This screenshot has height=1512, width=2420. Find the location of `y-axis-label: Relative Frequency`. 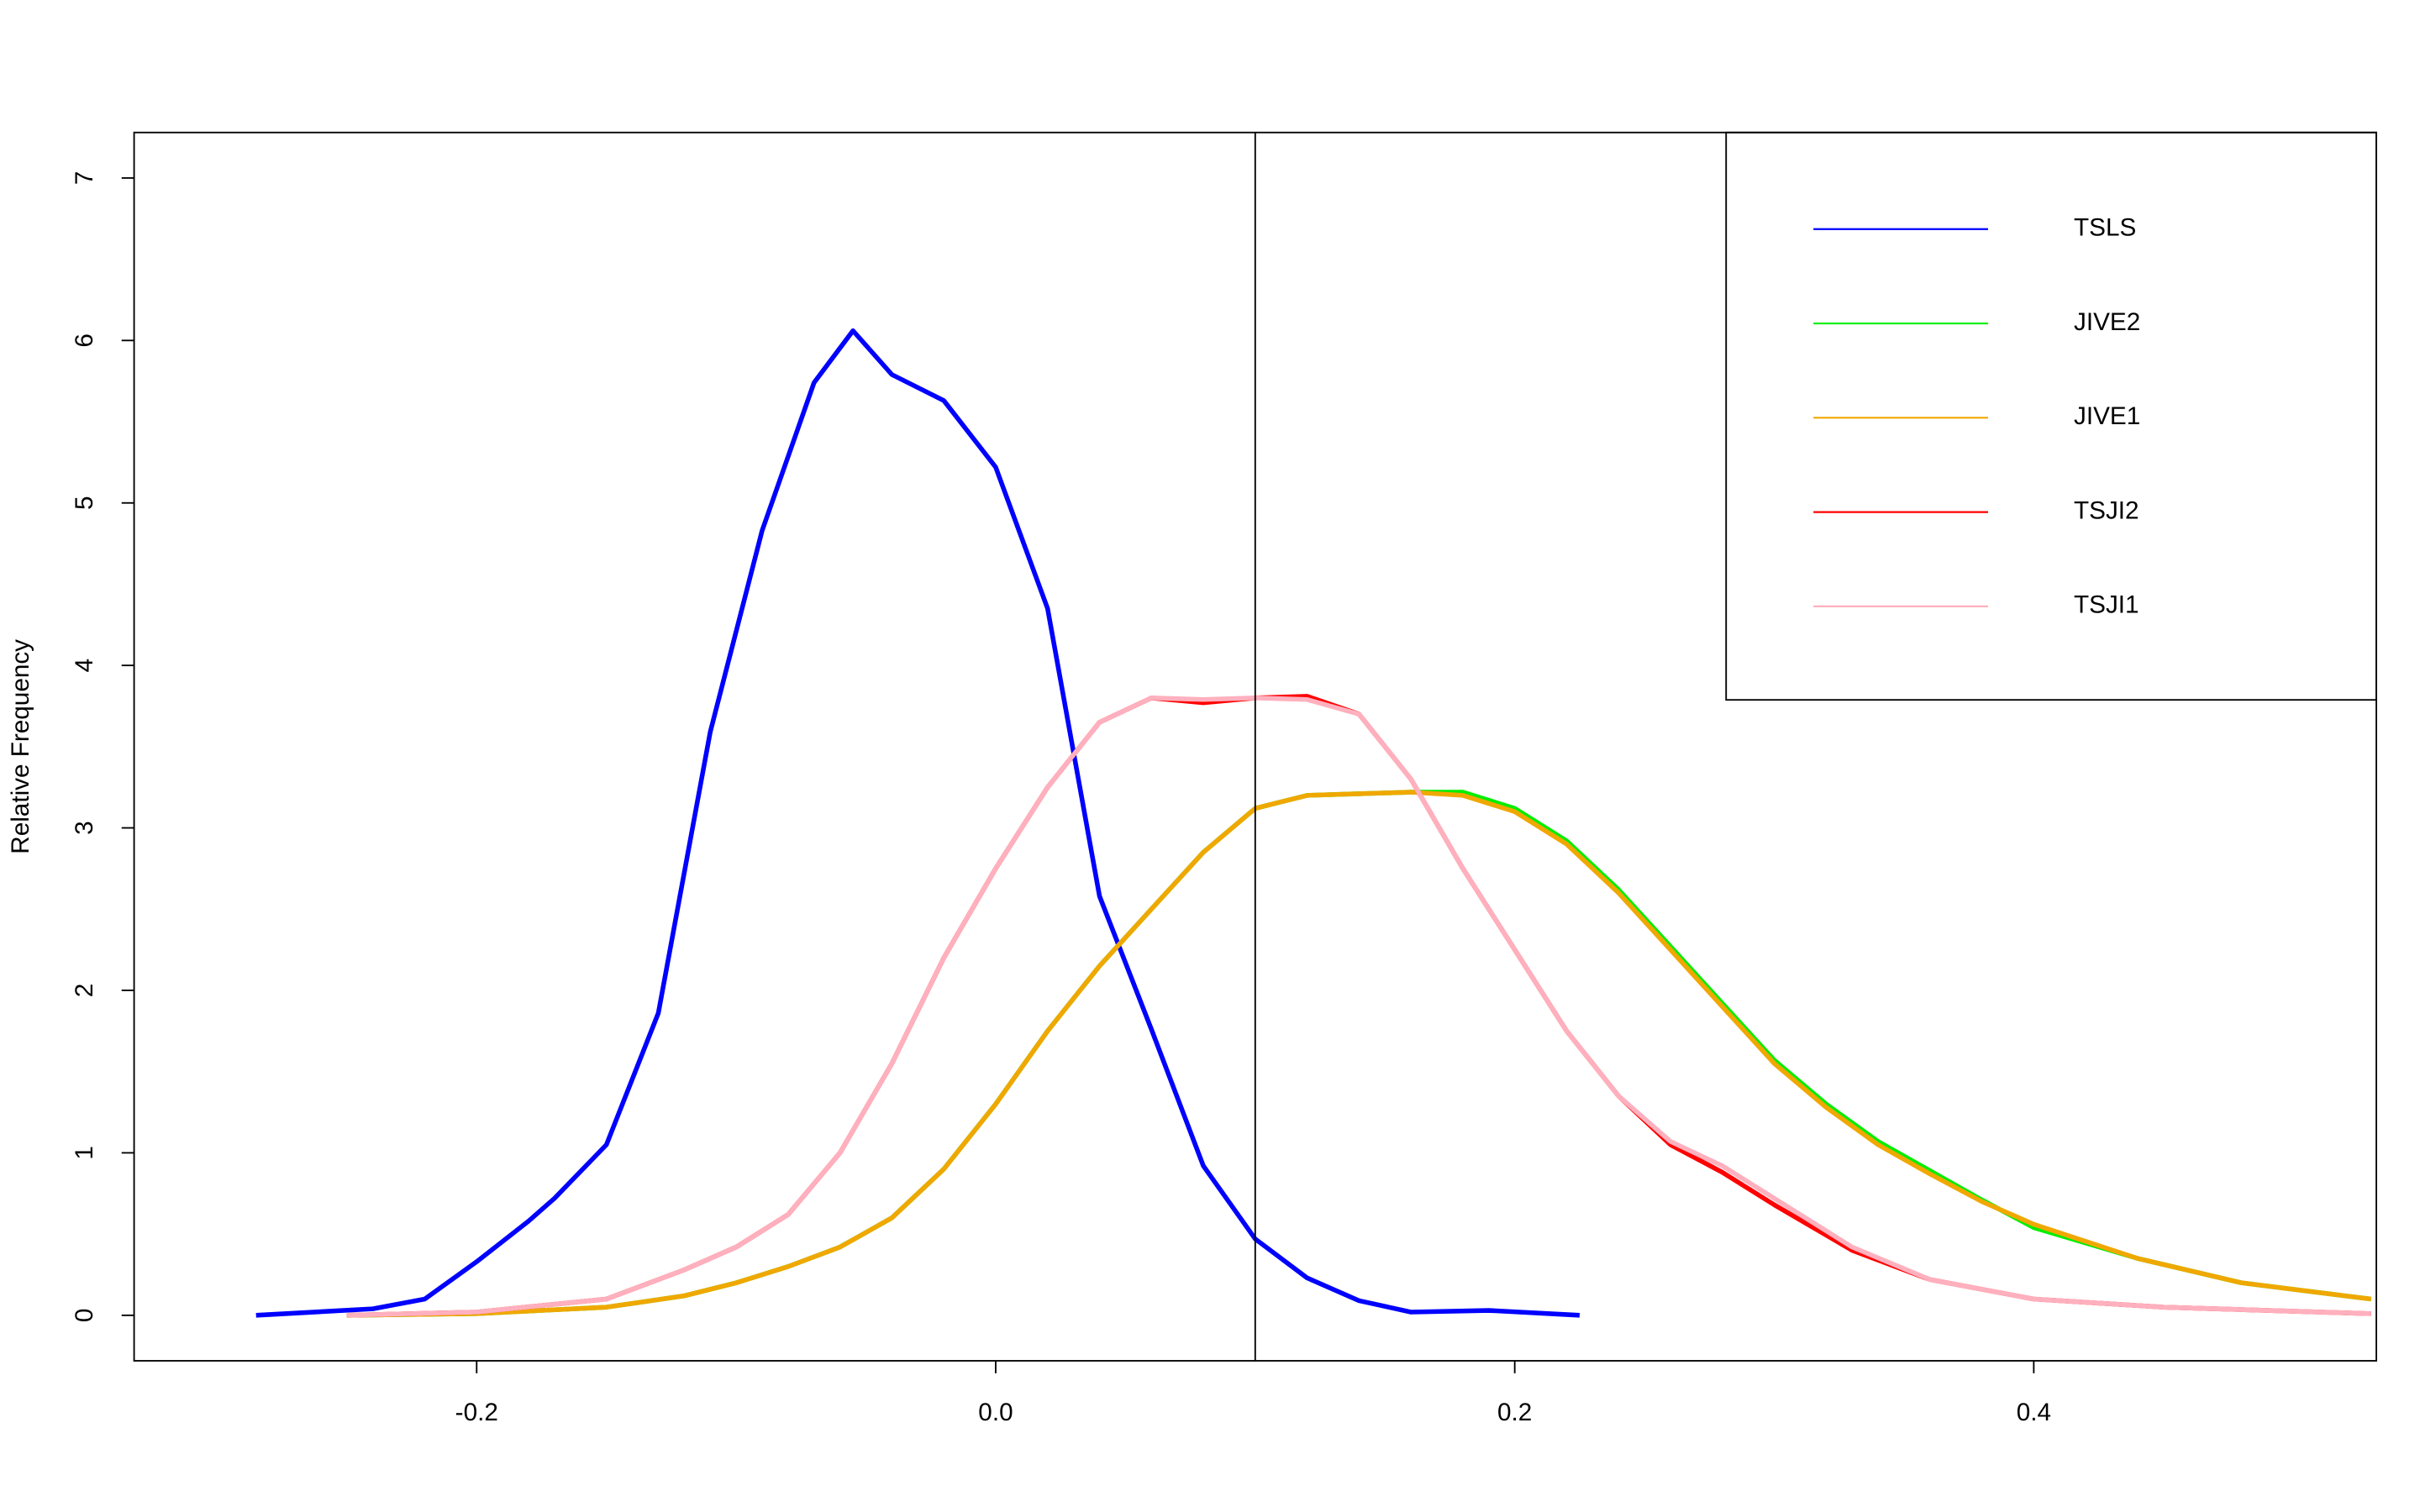

y-axis-label: Relative Frequency is located at coordinates (21, 746).